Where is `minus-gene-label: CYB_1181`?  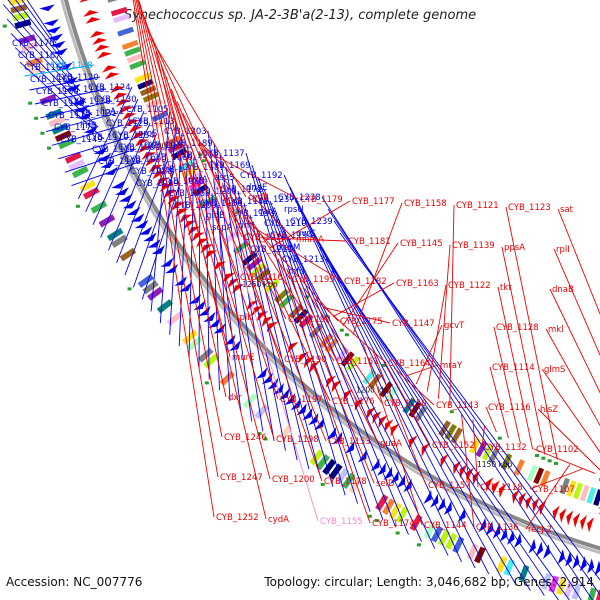
minus-gene-label: CYB_1181 is located at coordinates (369, 242).